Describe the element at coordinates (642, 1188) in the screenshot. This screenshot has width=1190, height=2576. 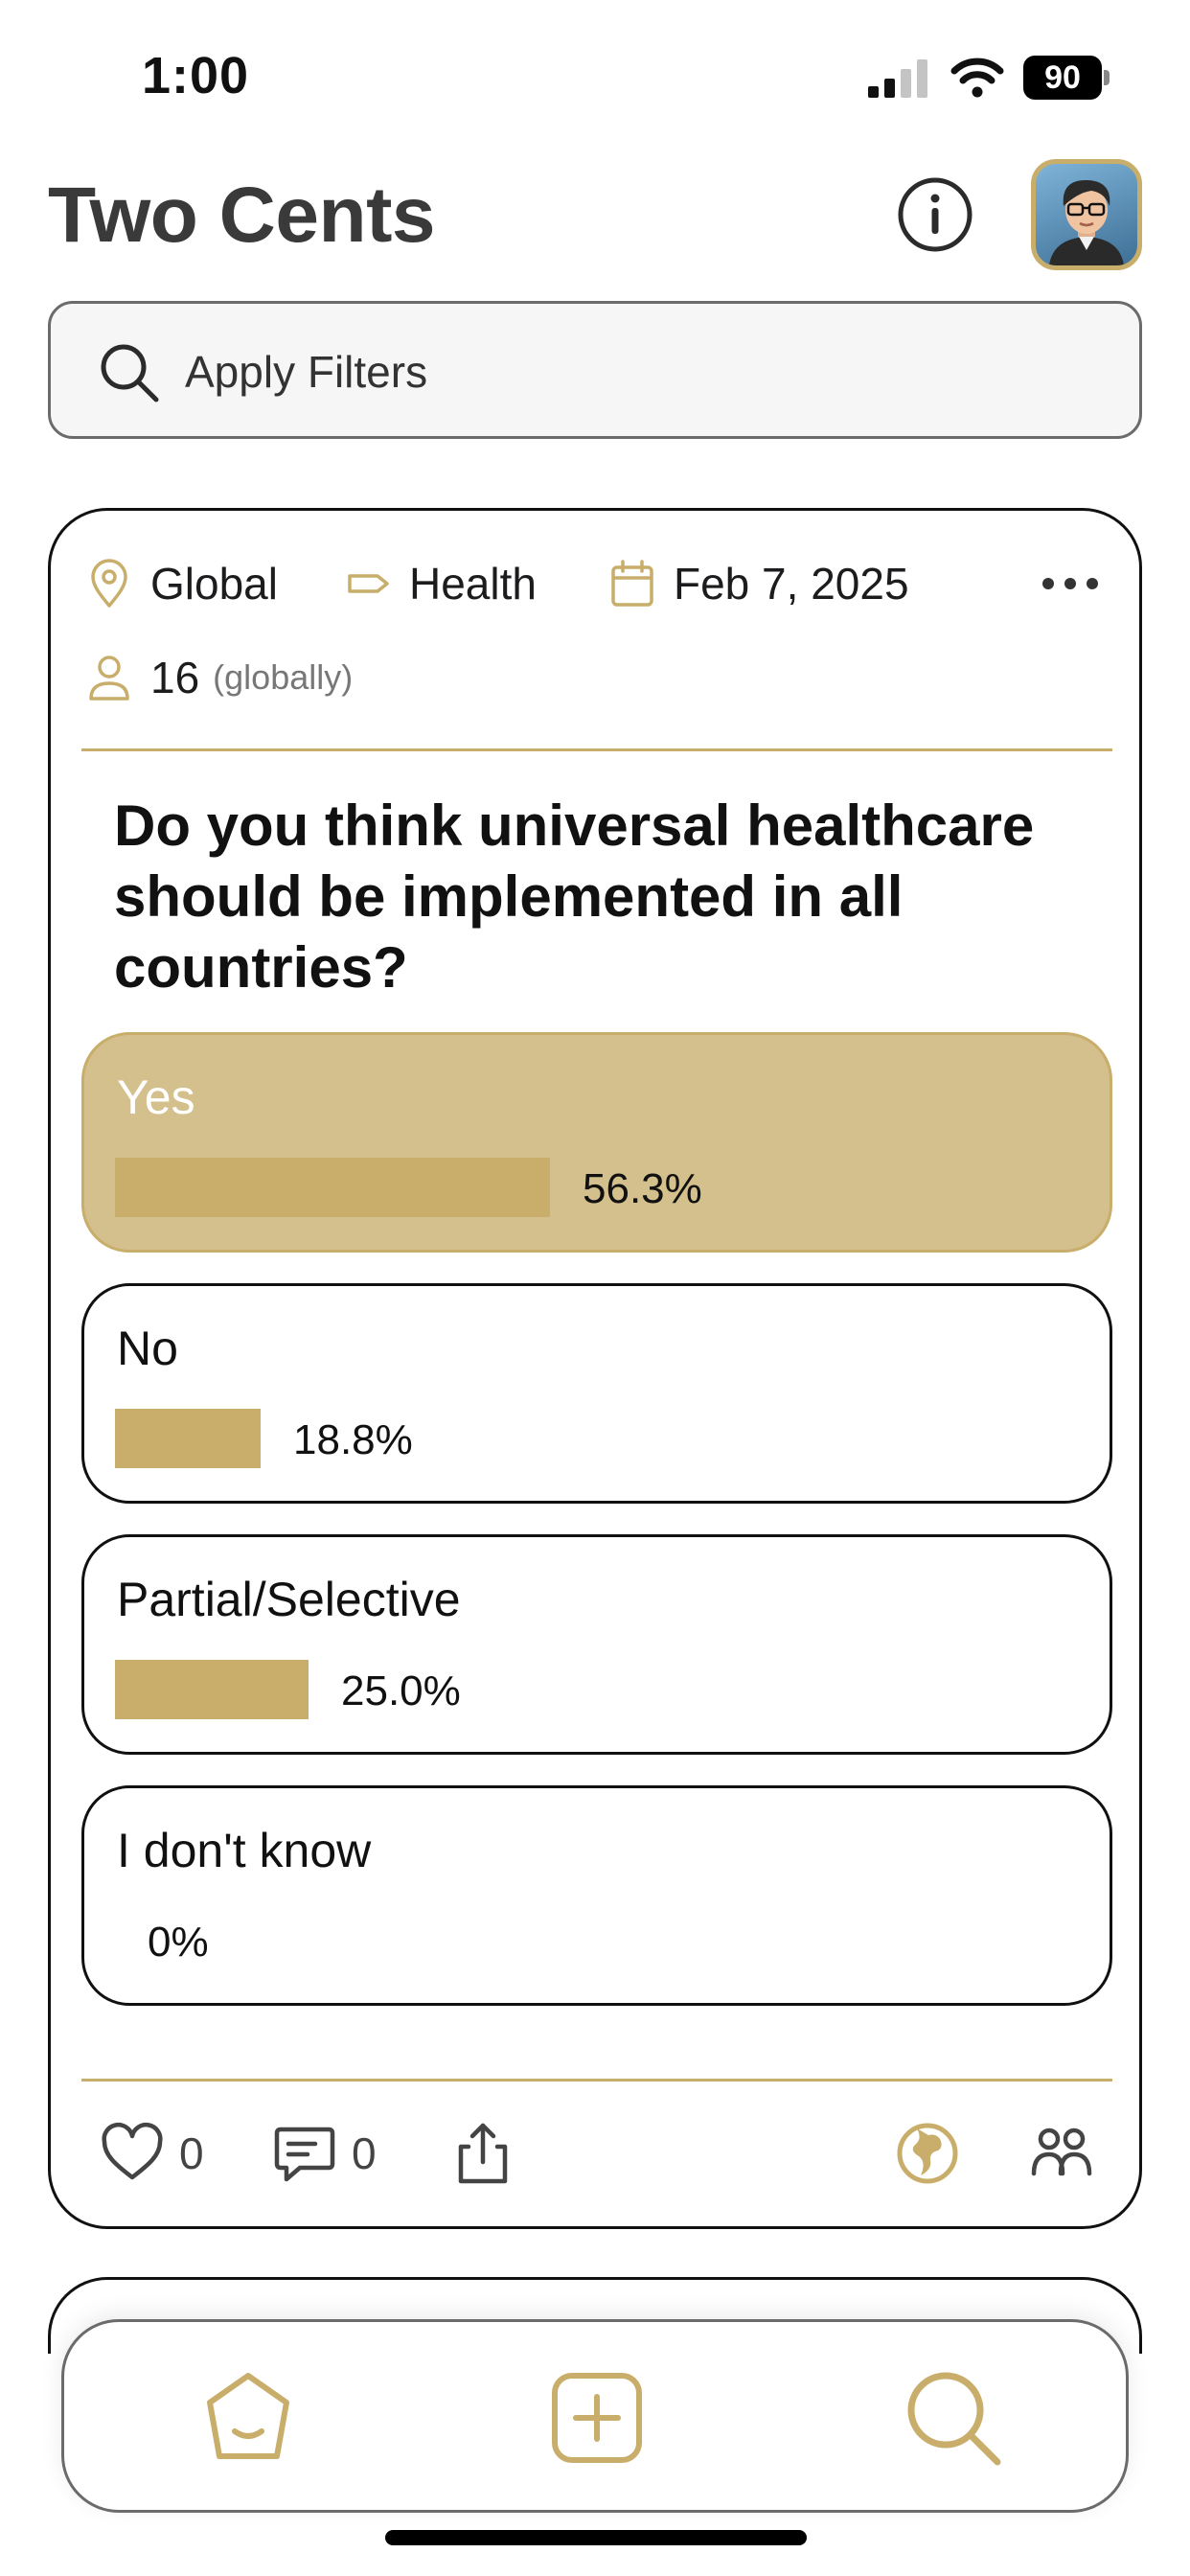
I see `option-percent: 56.3%` at that location.